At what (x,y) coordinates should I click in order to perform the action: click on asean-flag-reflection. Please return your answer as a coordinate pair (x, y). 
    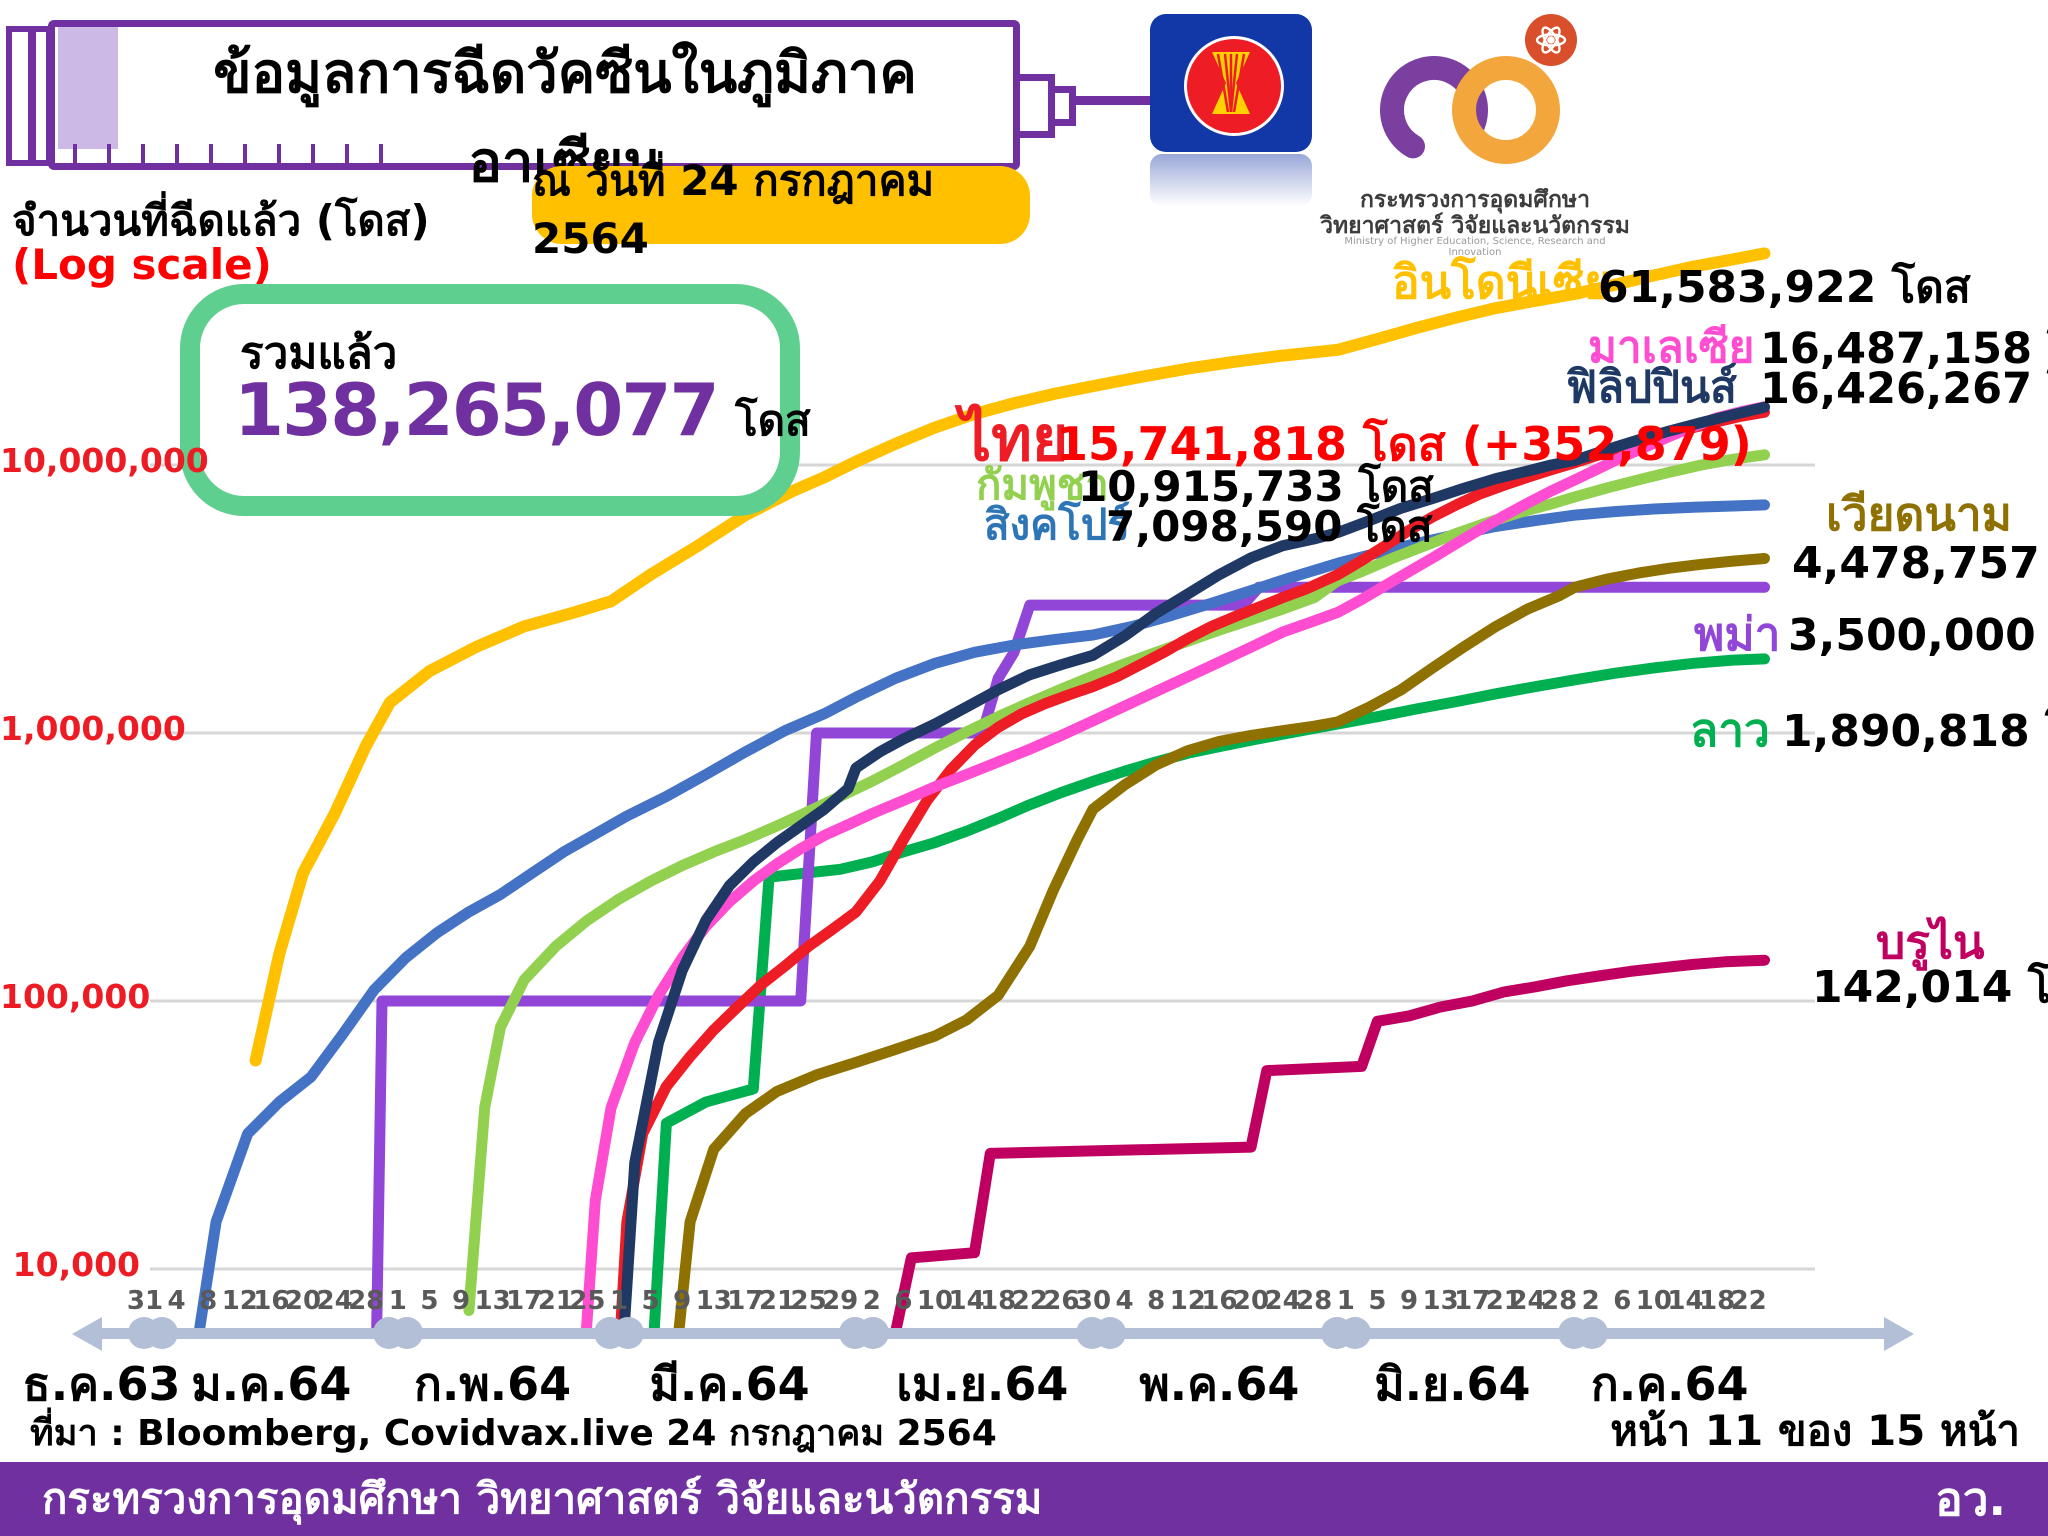
    Looking at the image, I should click on (1231, 180).